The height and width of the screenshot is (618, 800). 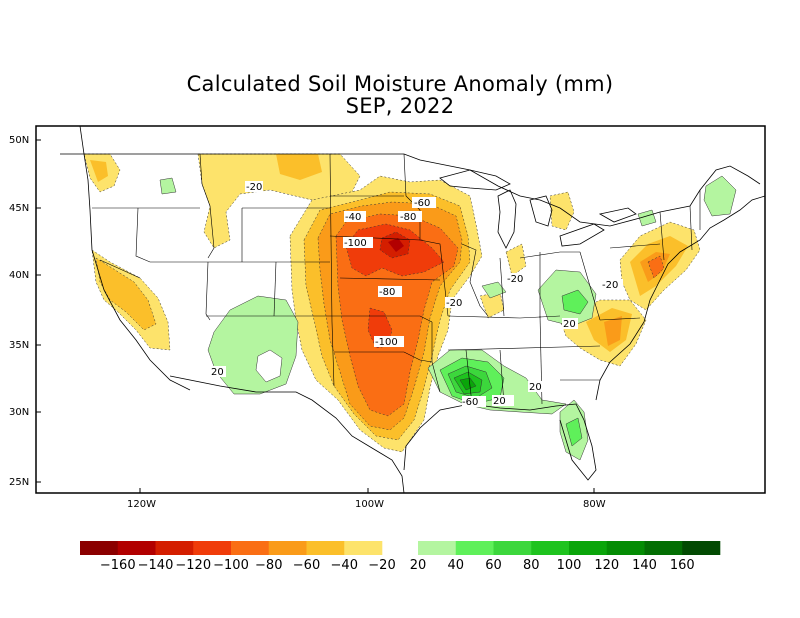 What do you see at coordinates (606, 565) in the screenshot?
I see `legend-label: 120` at bounding box center [606, 565].